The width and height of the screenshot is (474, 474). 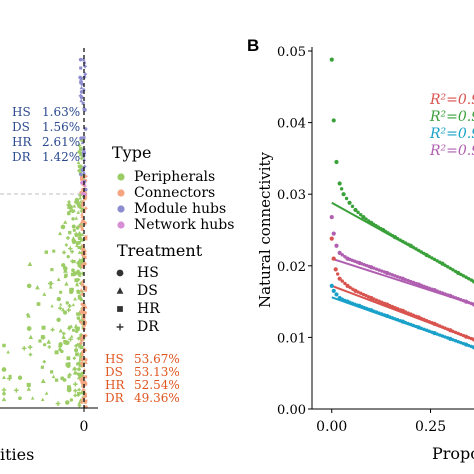 I want to click on panel-b-y-tick-label: 0.02, so click(x=291, y=267).